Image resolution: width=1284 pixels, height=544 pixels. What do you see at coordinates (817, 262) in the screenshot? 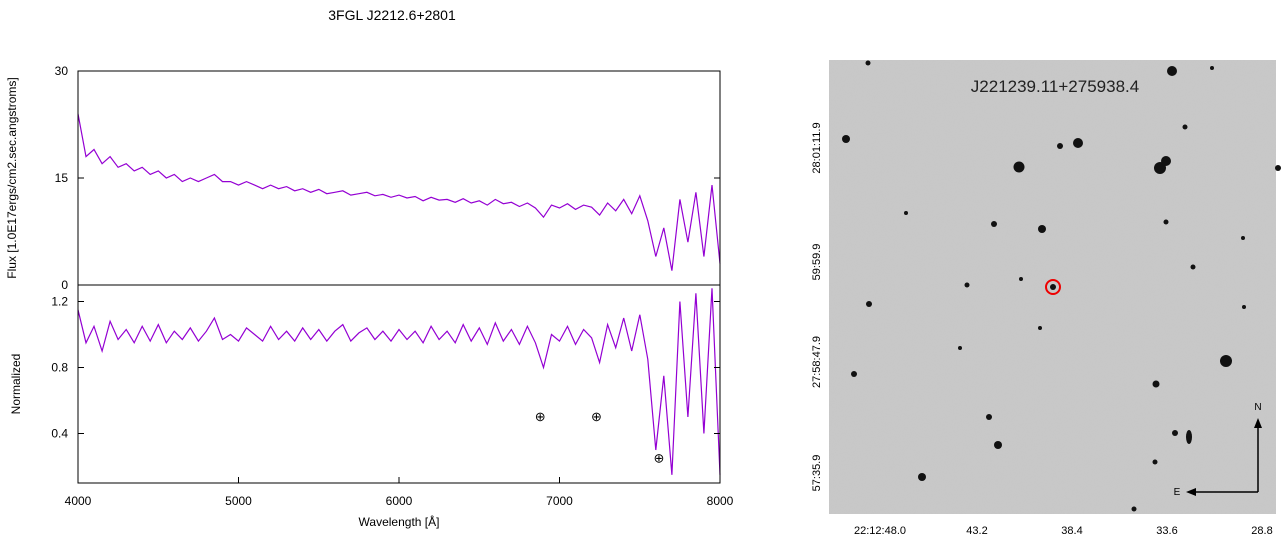
I see `dec-label: 59:59.9` at bounding box center [817, 262].